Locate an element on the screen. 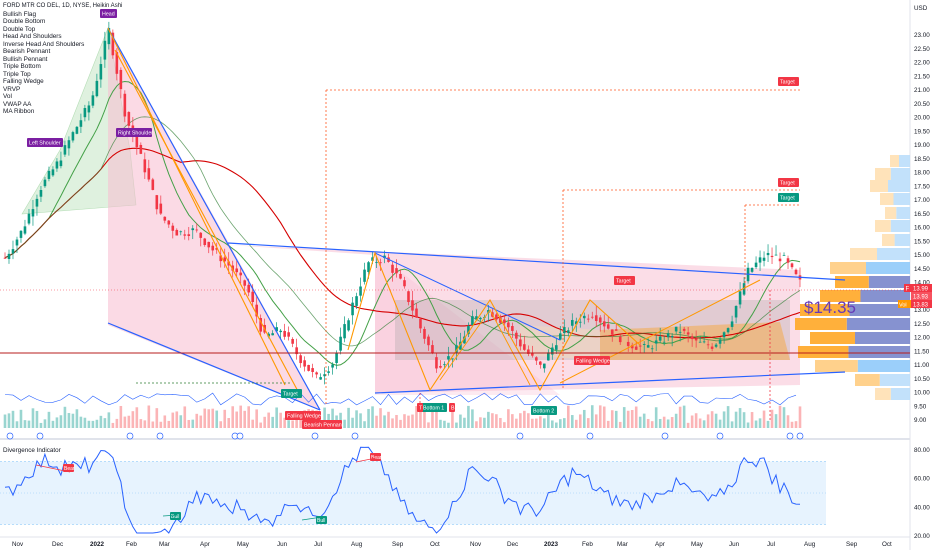 Image resolution: width=932 pixels, height=555 pixels. price-tick: 21.50 is located at coordinates (922, 76).